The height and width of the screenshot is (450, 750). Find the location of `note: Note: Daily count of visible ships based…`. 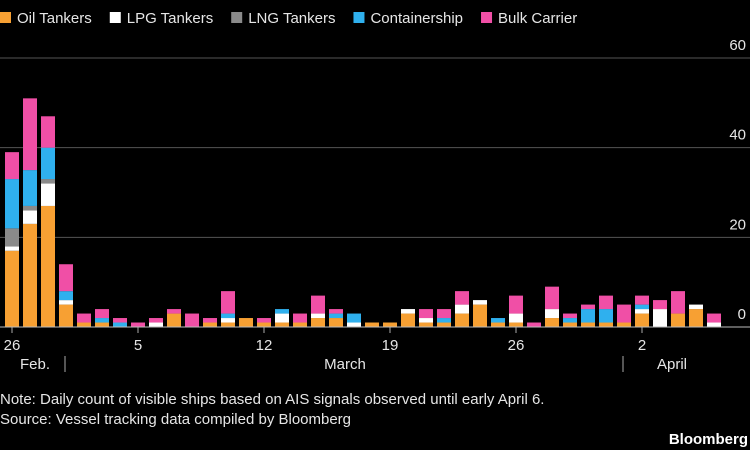

note: Note: Daily count of visible ships based… is located at coordinates (272, 399).